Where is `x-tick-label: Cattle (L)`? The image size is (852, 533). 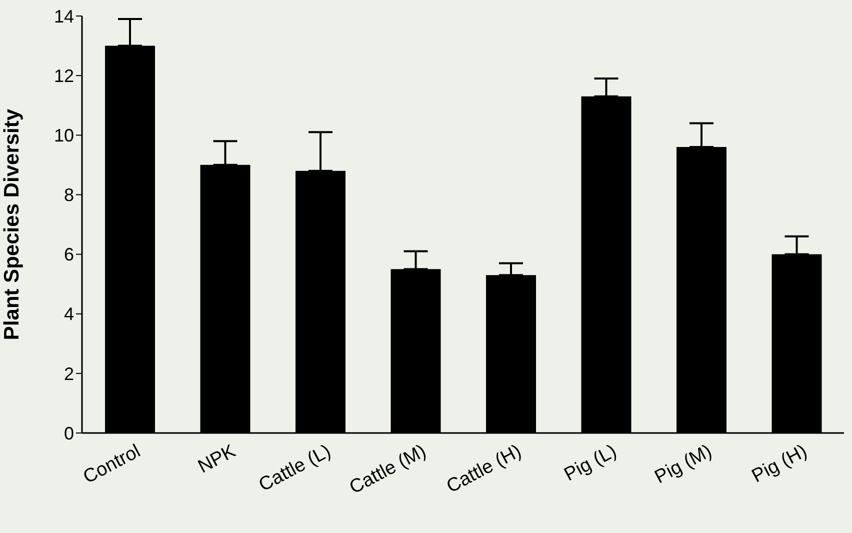 x-tick-label: Cattle (L) is located at coordinates (295, 468).